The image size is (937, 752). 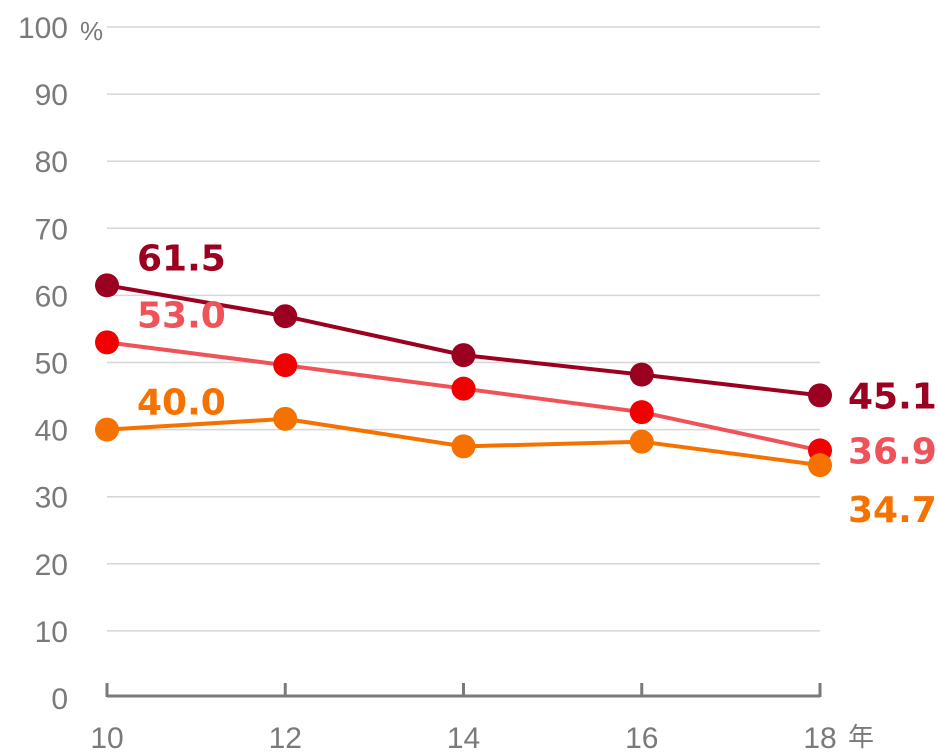 I want to click on y-tick-label: 90, so click(x=51, y=95).